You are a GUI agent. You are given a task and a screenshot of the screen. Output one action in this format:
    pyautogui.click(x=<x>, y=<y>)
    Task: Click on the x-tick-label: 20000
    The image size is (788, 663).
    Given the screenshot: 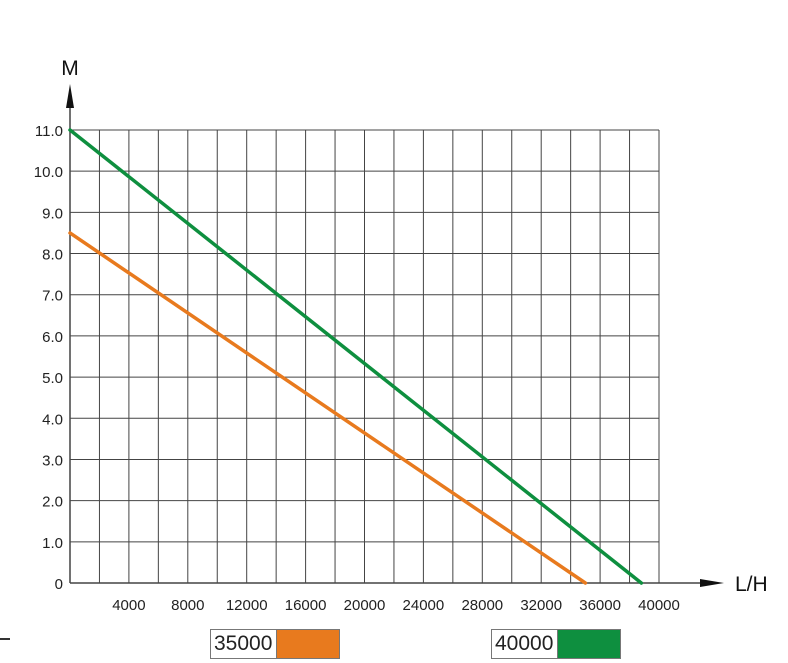 What is the action you would take?
    pyautogui.click(x=365, y=605)
    